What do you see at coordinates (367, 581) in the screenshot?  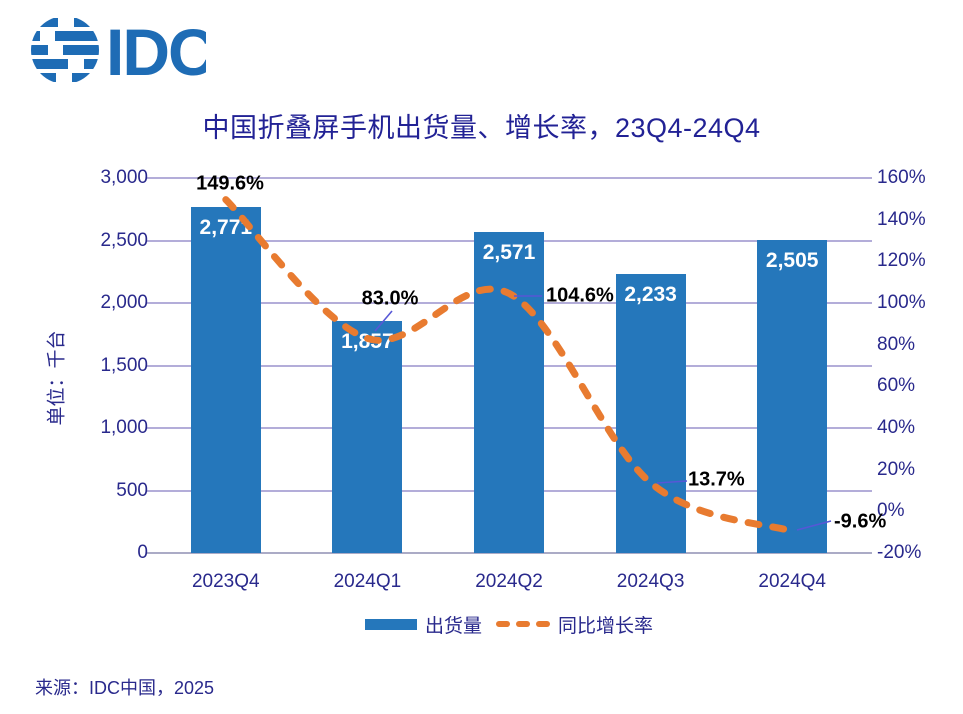 I see `x-axis-tick-label: 2024Q1` at bounding box center [367, 581].